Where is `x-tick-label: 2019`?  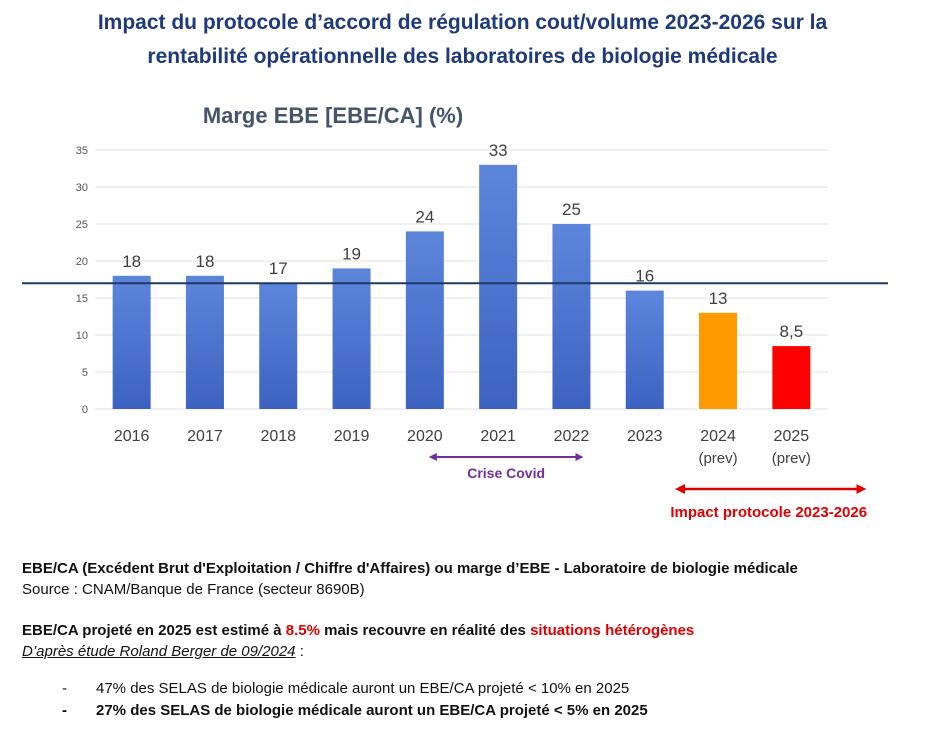
x-tick-label: 2019 is located at coordinates (352, 436).